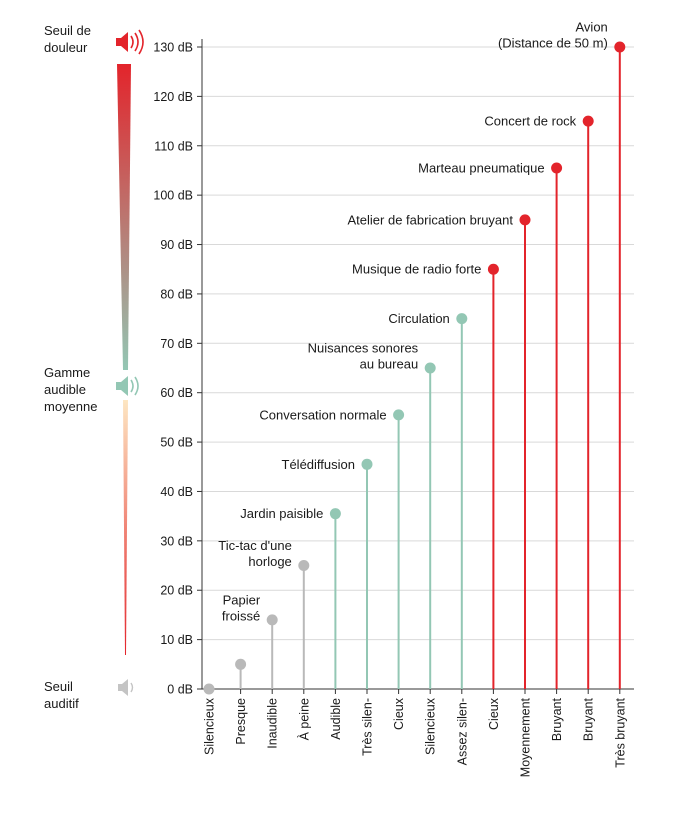  What do you see at coordinates (173, 48) in the screenshot?
I see `y-tick-label: 130 dB` at bounding box center [173, 48].